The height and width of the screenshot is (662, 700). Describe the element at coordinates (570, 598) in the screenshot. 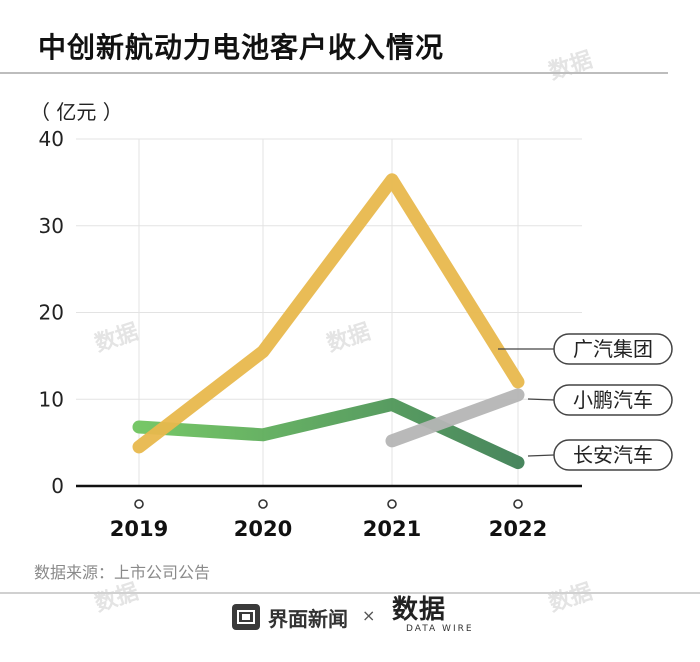

I see `watermark: 数据` at that location.